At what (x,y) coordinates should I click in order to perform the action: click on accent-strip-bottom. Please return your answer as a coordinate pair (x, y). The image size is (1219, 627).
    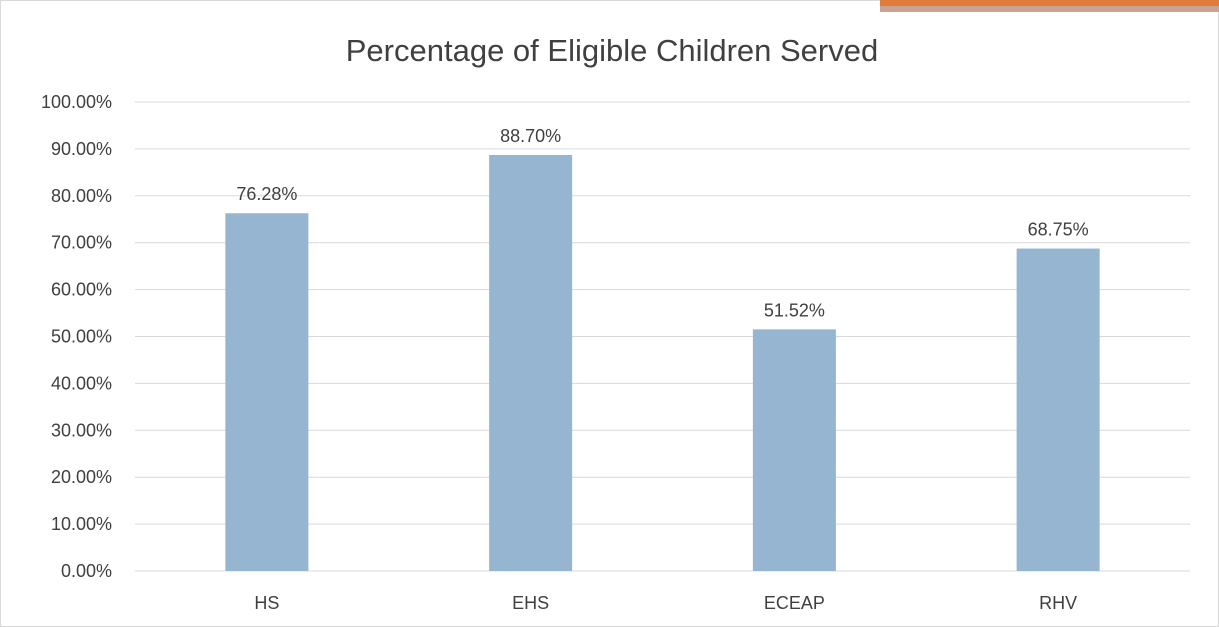
    Looking at the image, I should click on (1049, 9).